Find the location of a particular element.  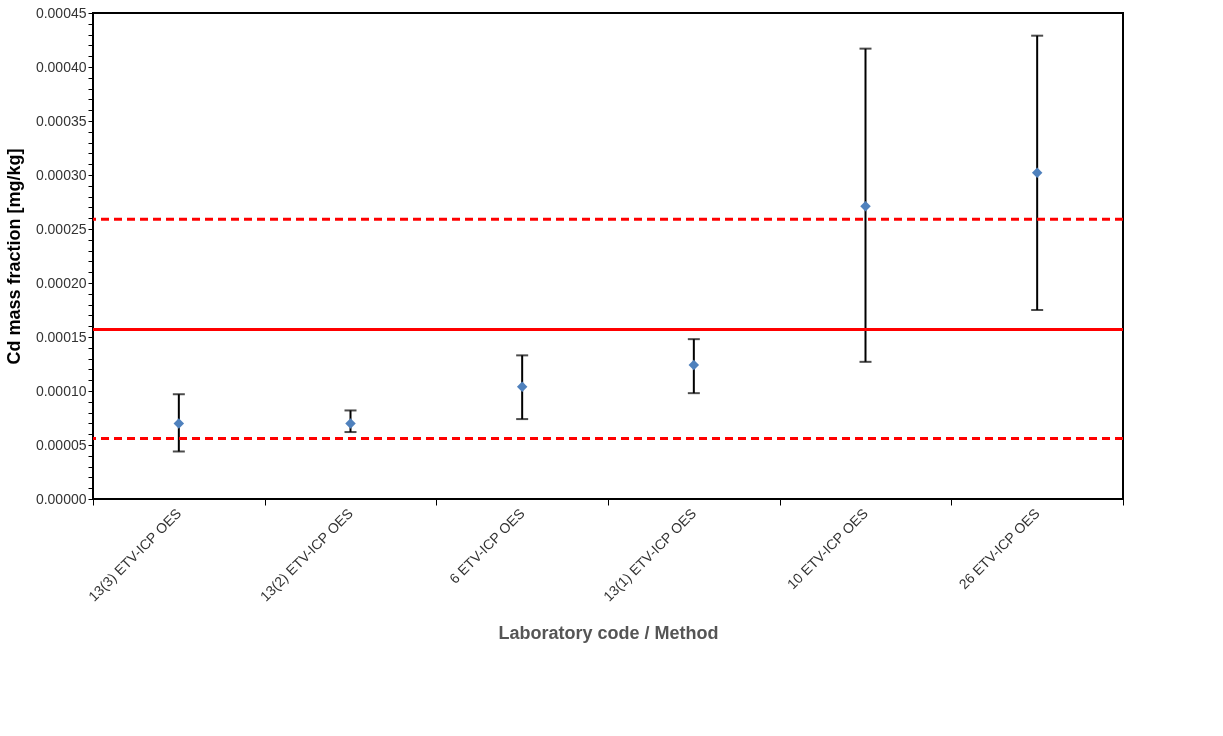

y-tick-label: 0.00025 is located at coordinates (61, 228).